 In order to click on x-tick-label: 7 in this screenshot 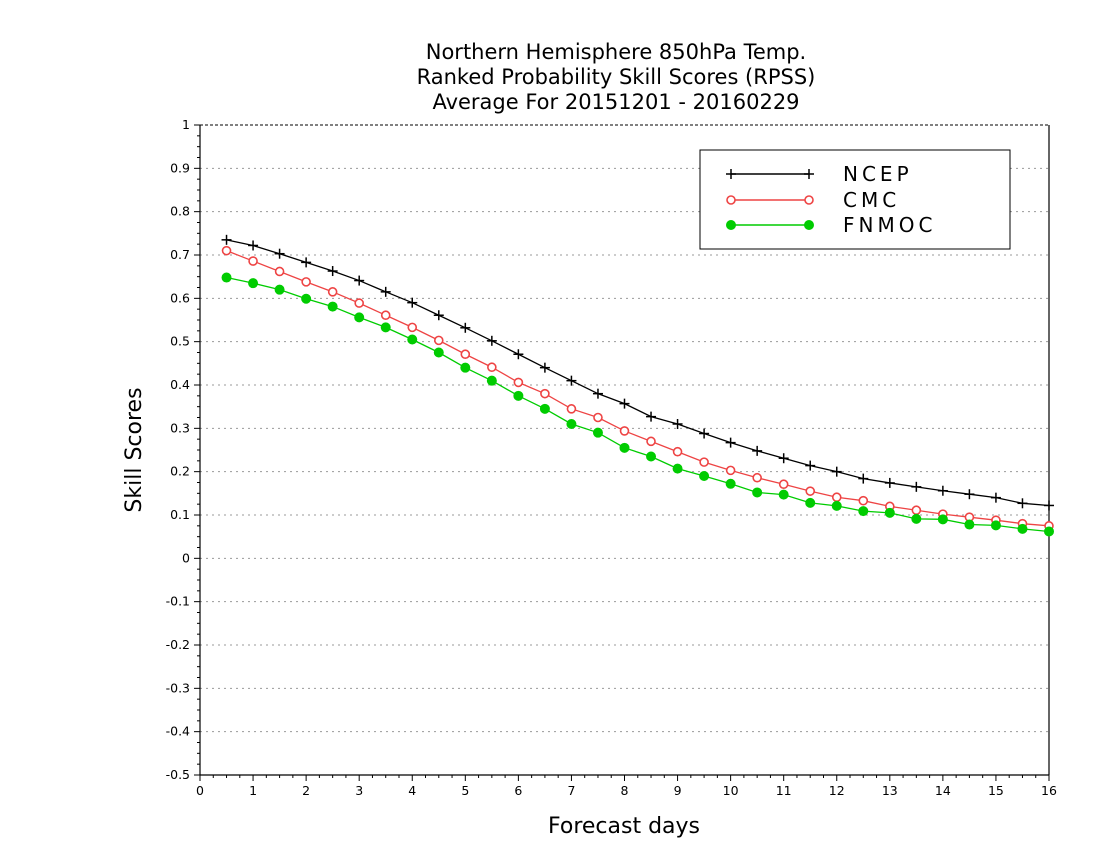, I will do `click(571, 790)`.